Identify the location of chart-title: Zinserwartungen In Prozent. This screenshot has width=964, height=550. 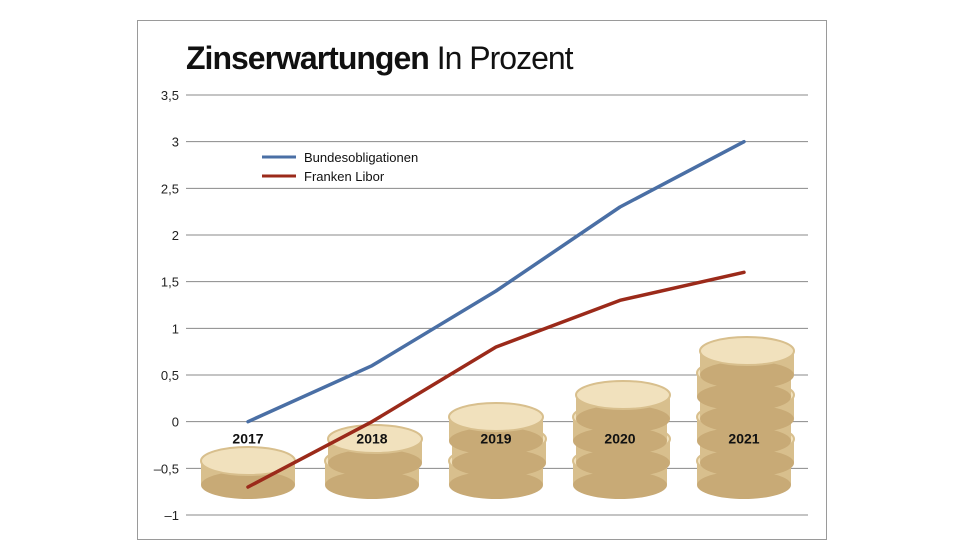
(380, 58).